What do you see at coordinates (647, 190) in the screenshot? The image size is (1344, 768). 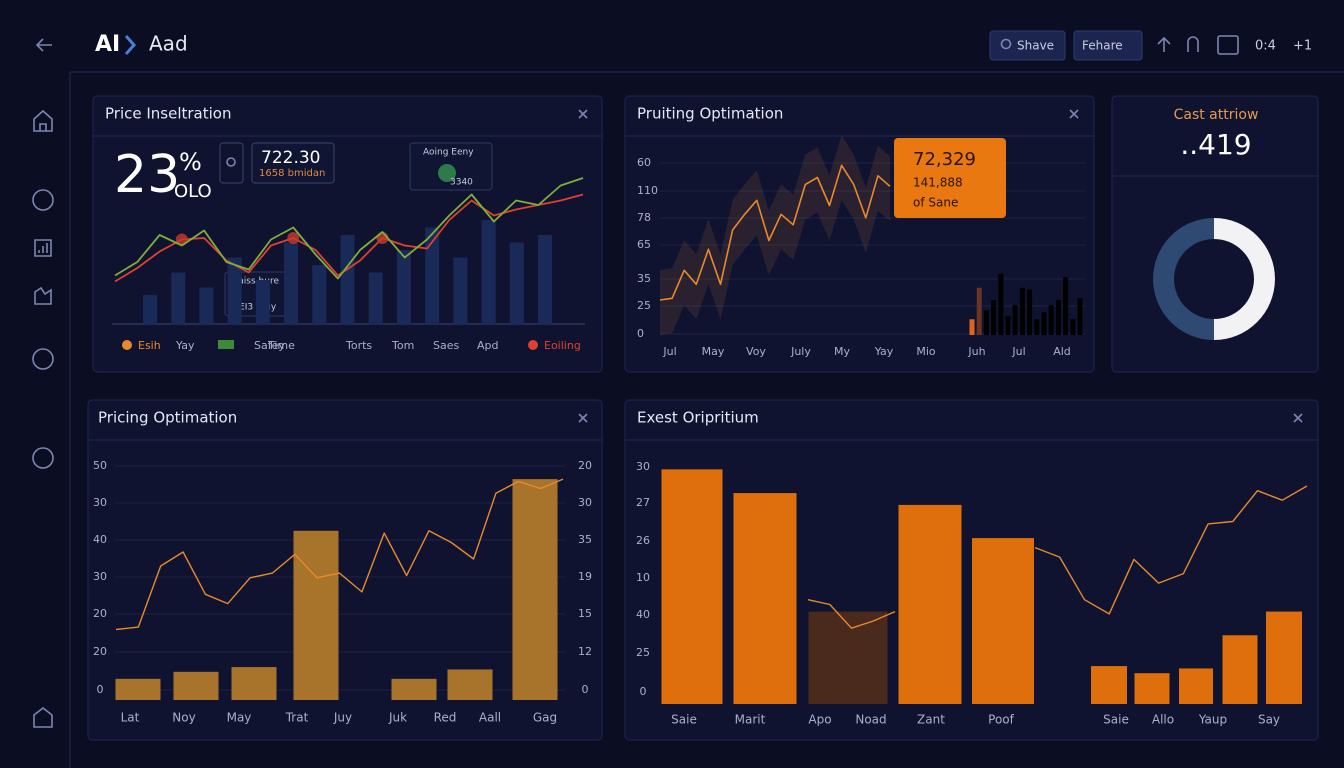 I see `axis-label: 110` at bounding box center [647, 190].